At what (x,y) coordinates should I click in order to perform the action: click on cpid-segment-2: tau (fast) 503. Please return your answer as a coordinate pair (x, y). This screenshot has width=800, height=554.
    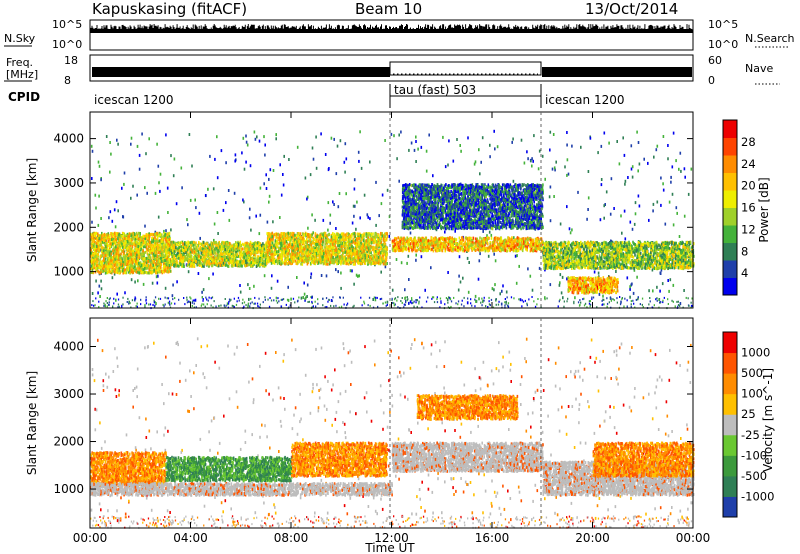
    Looking at the image, I should click on (435, 90).